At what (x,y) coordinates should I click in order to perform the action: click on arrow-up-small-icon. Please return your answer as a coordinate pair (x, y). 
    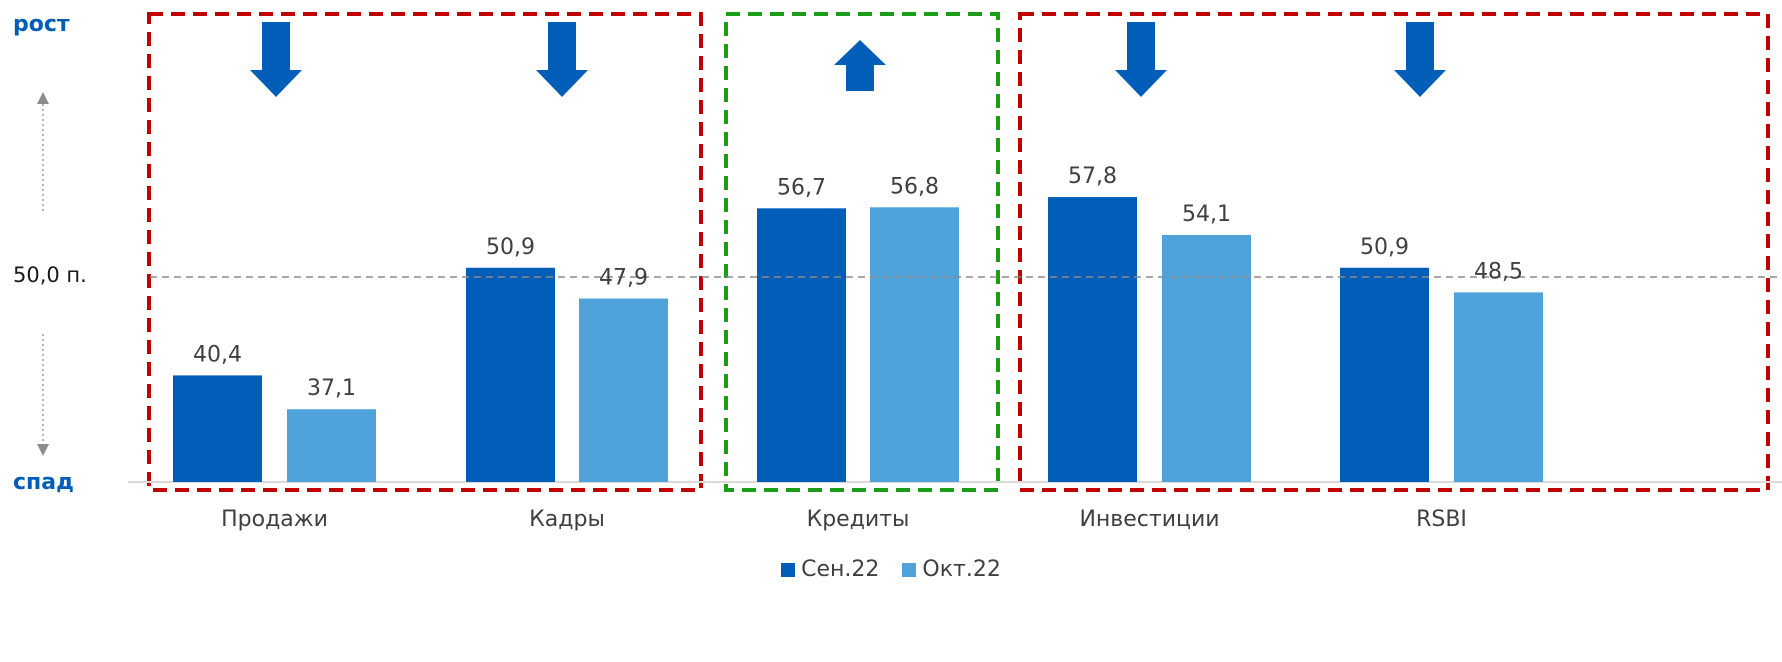
    Looking at the image, I should click on (43, 98).